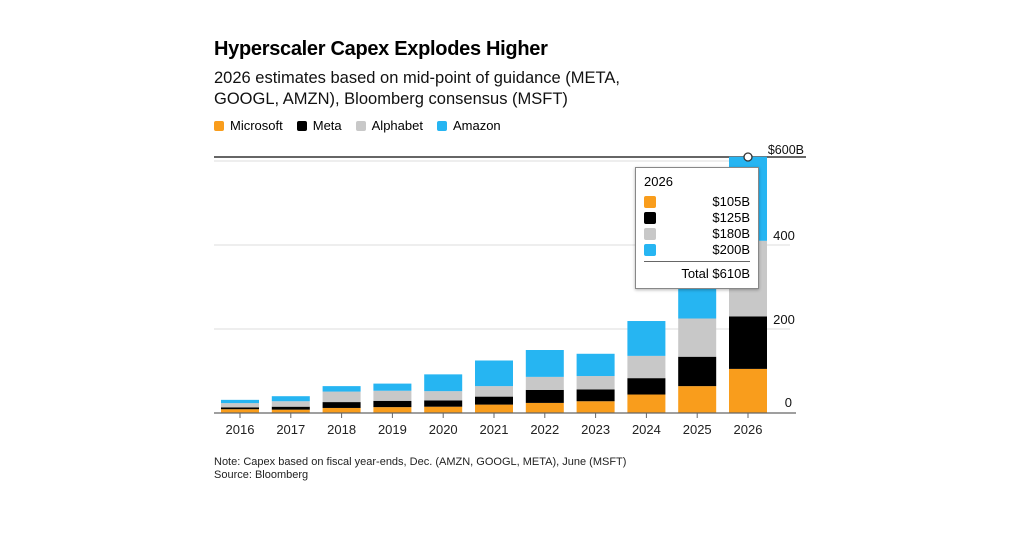 The image size is (1024, 536). What do you see at coordinates (261, 475) in the screenshot?
I see `source-text: Source: Bloomberg` at bounding box center [261, 475].